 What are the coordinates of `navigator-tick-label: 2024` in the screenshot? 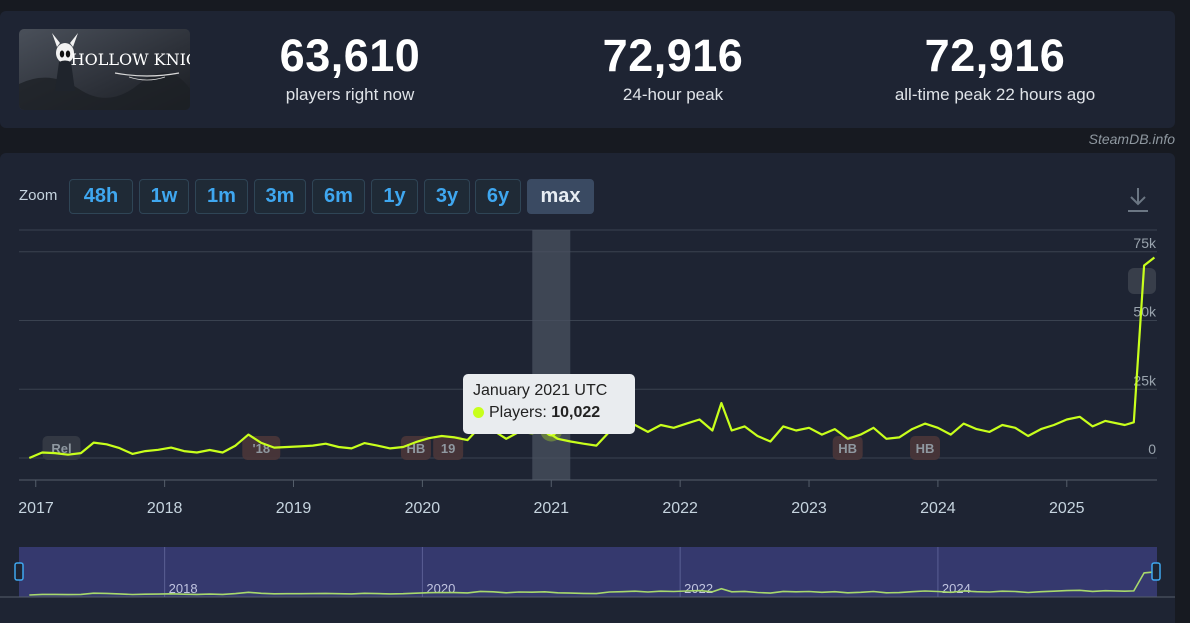 It's located at (956, 588).